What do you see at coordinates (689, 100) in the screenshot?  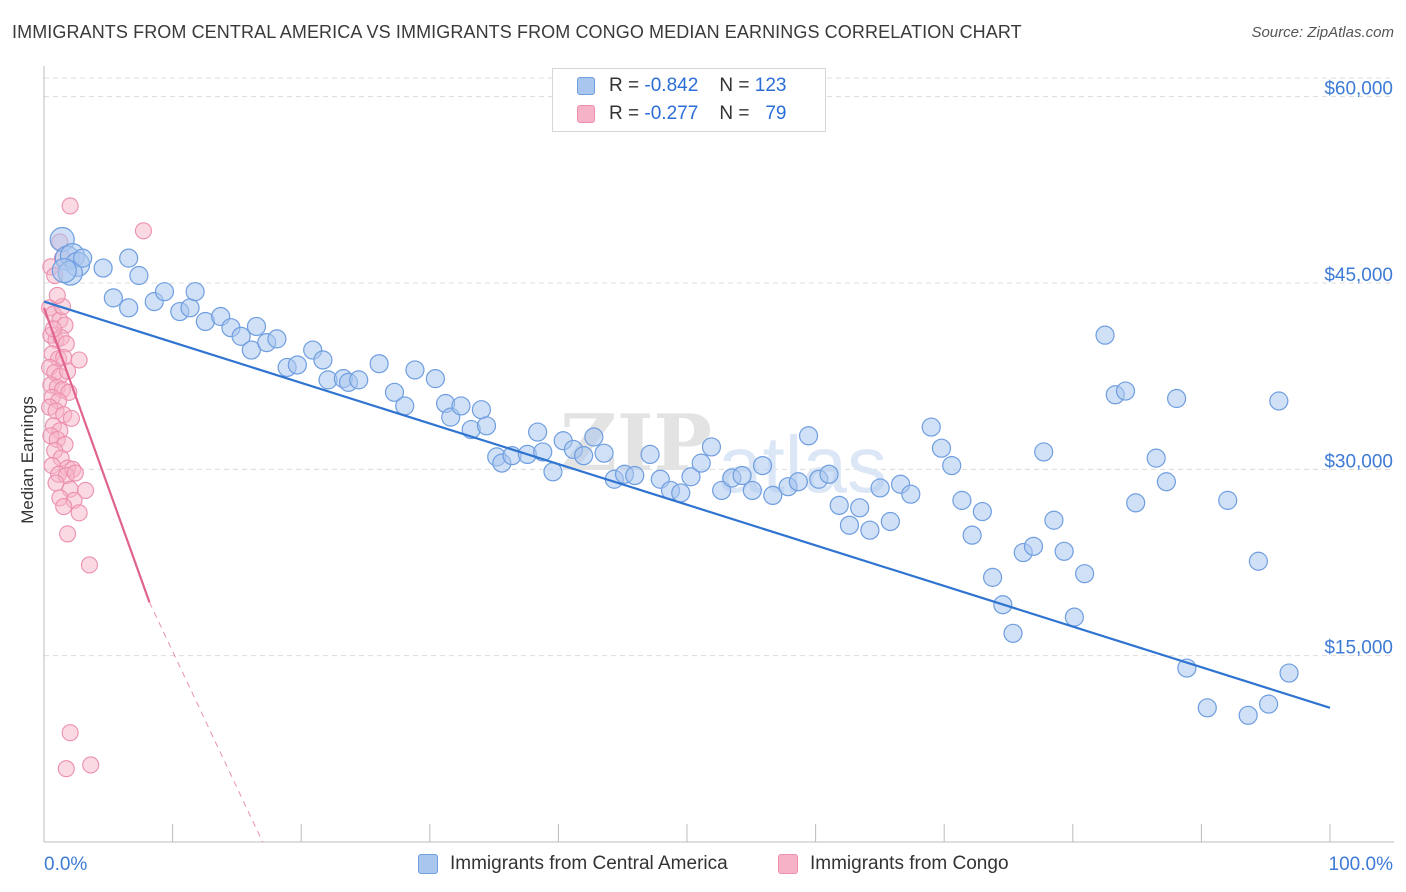 I see `correlation-legend: R = -0.842 N = 123 R = -0.277 N = 79` at bounding box center [689, 100].